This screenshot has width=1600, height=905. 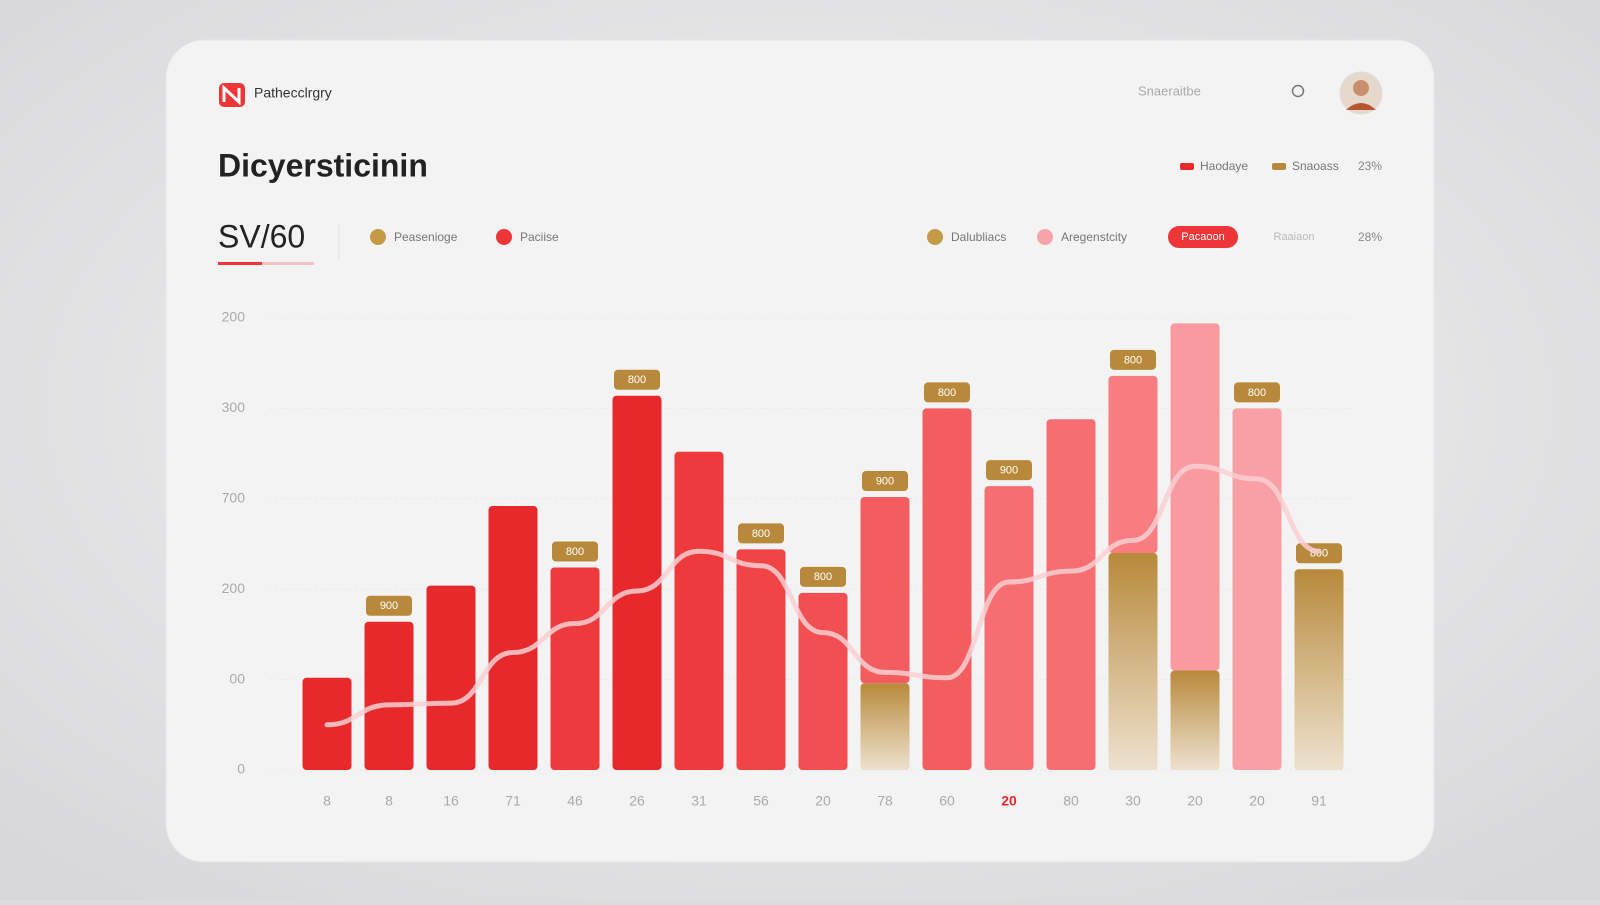 What do you see at coordinates (1217, 92) in the screenshot?
I see `search-box` at bounding box center [1217, 92].